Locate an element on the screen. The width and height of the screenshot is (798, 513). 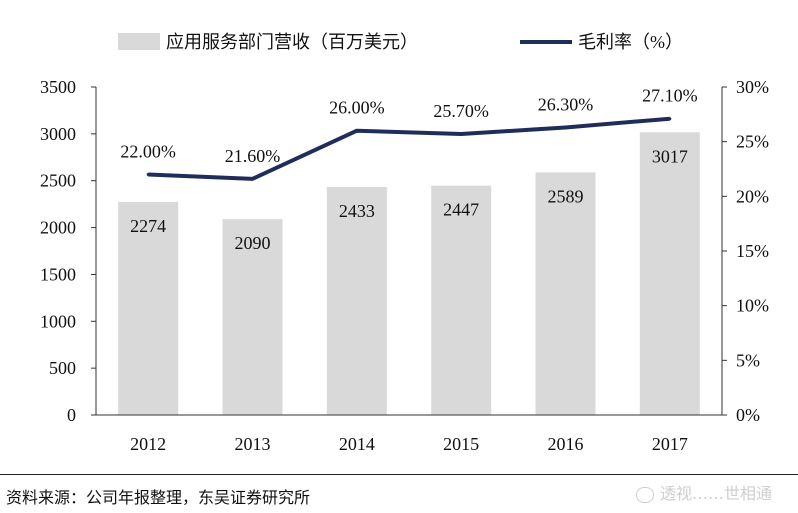
line-labels: 22.00% 21.60% 26.00% 25.70% 26.30% 27.10% is located at coordinates (408, 126).